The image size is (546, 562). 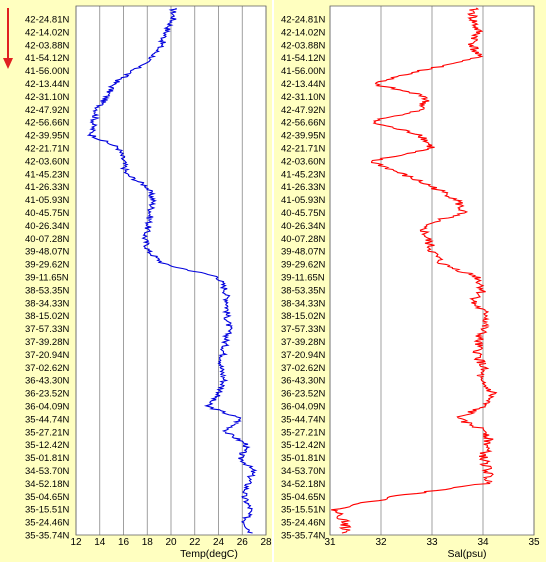 I want to click on latitude-label: 42-24.81N, so click(x=47, y=20).